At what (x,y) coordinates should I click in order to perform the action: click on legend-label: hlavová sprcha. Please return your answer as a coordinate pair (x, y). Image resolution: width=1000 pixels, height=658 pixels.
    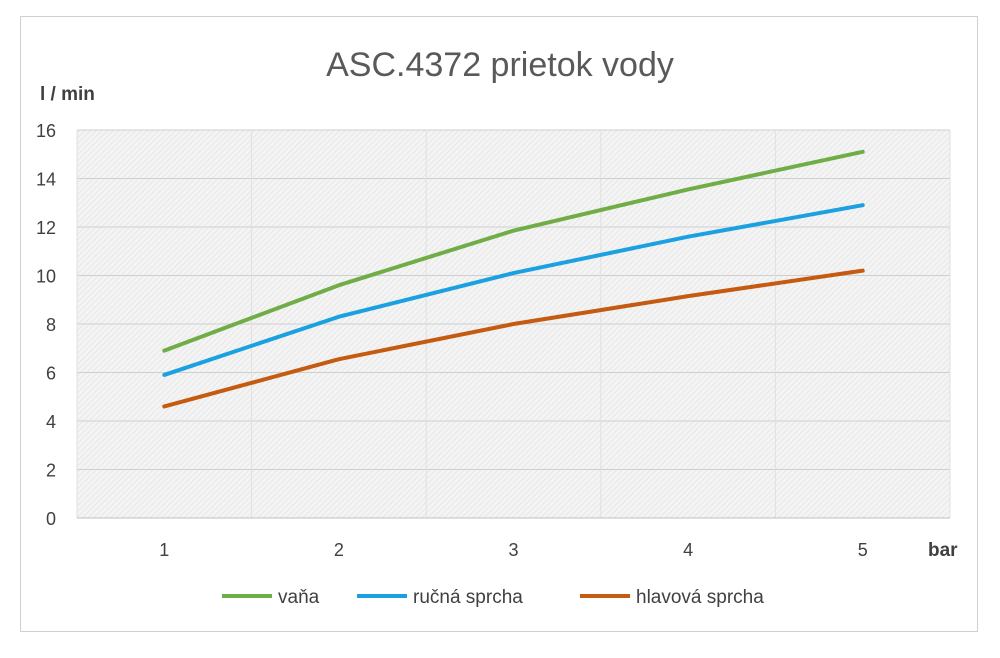
    Looking at the image, I should click on (700, 597).